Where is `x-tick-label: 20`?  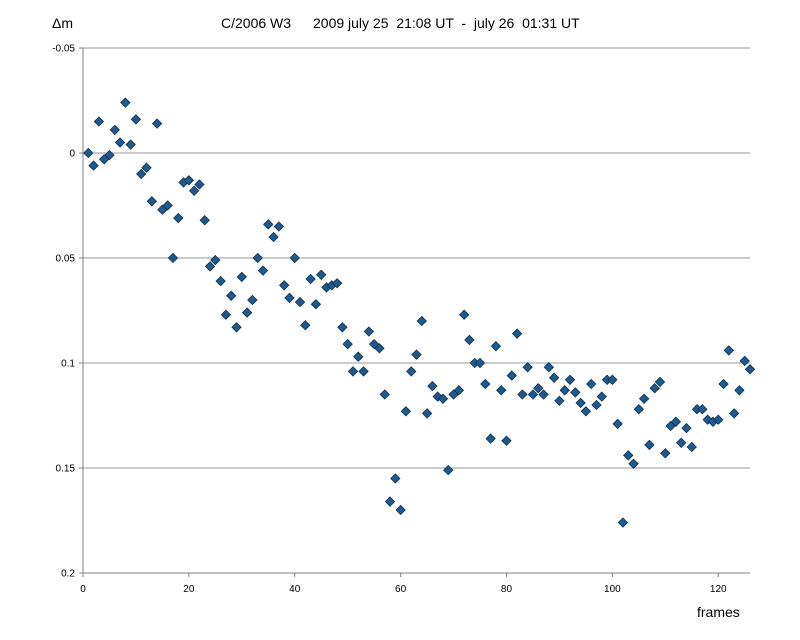 x-tick-label: 20 is located at coordinates (189, 589).